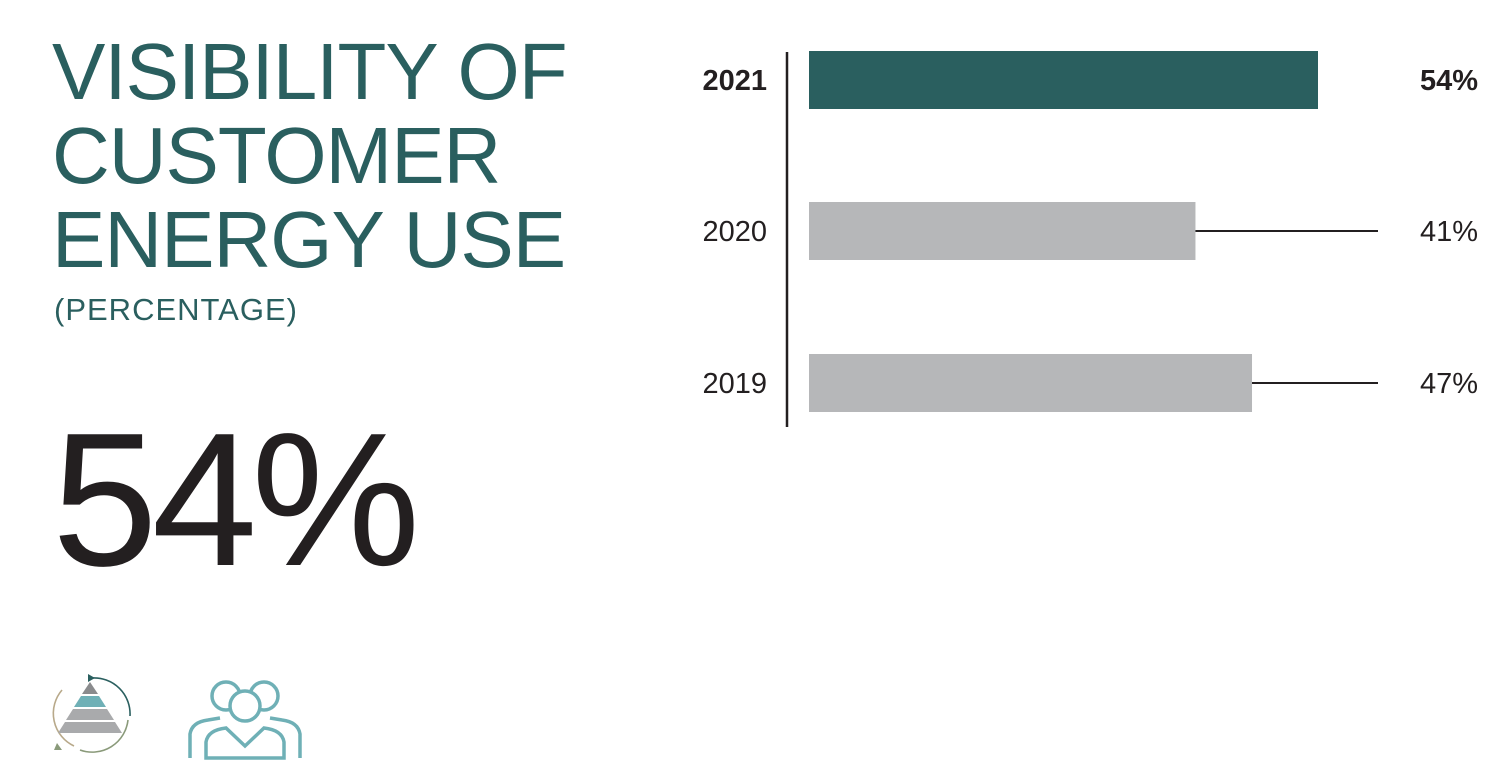 This screenshot has height=774, width=1500. Describe the element at coordinates (310, 155) in the screenshot. I see `chart-title: VISIBILITY OF CUSTOMER ENERGY USE` at that location.